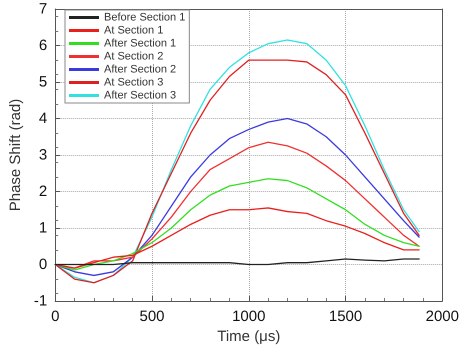 This screenshot has width=462, height=354. What do you see at coordinates (248, 336) in the screenshot?
I see `x-axis-title: Time (μs)` at bounding box center [248, 336].